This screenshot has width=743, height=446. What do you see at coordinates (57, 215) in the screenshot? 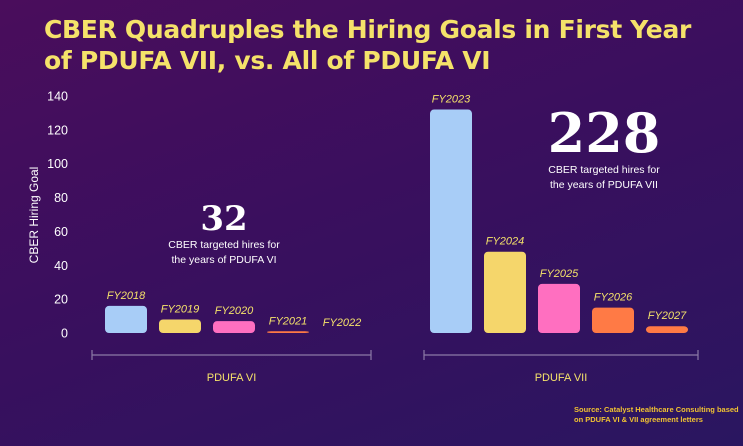
I see `y-axis: 0 20 40 60 80 100 120 140` at bounding box center [57, 215].